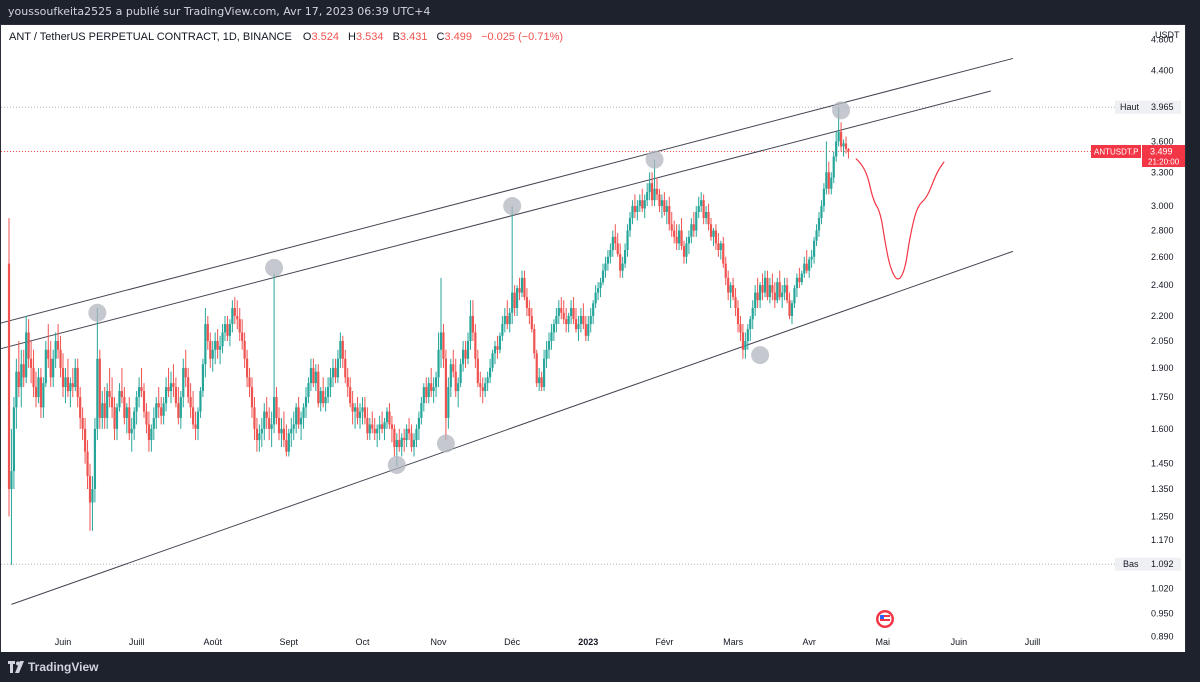  I want to click on us-flag-icon, so click(885, 619).